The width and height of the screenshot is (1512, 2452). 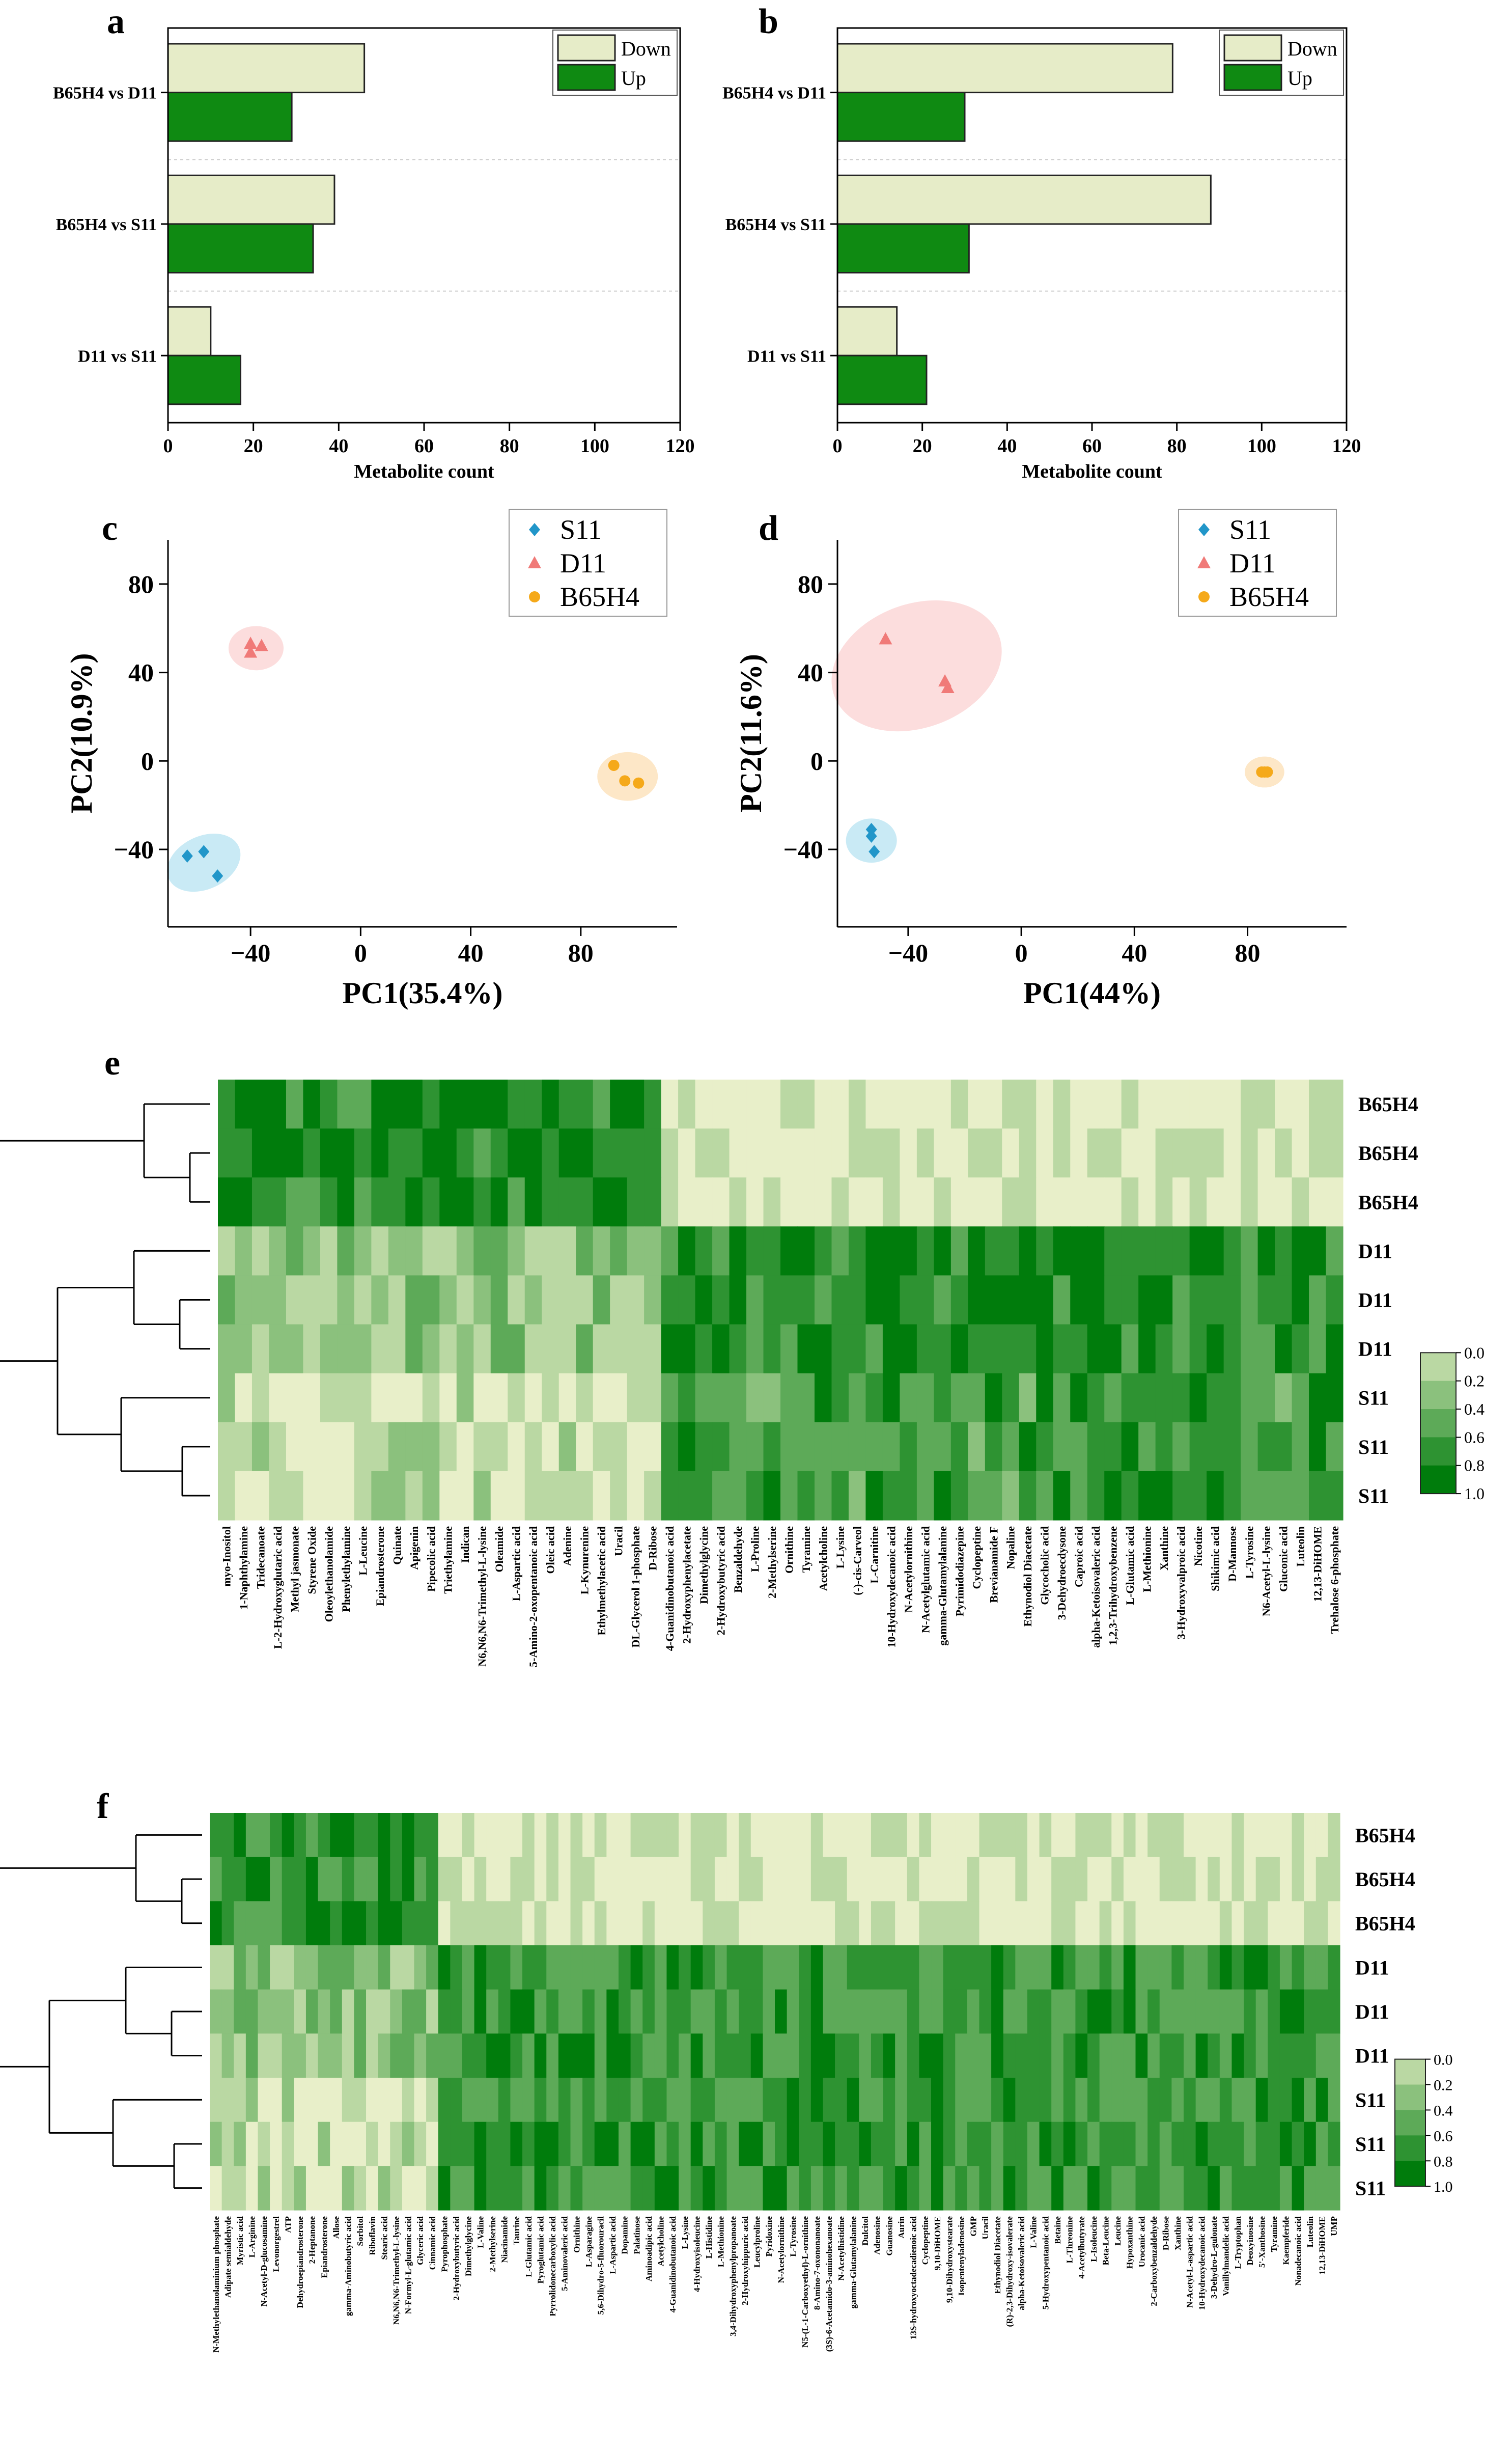 I want to click on column-label: Luteolin, so click(x=1310, y=2231).